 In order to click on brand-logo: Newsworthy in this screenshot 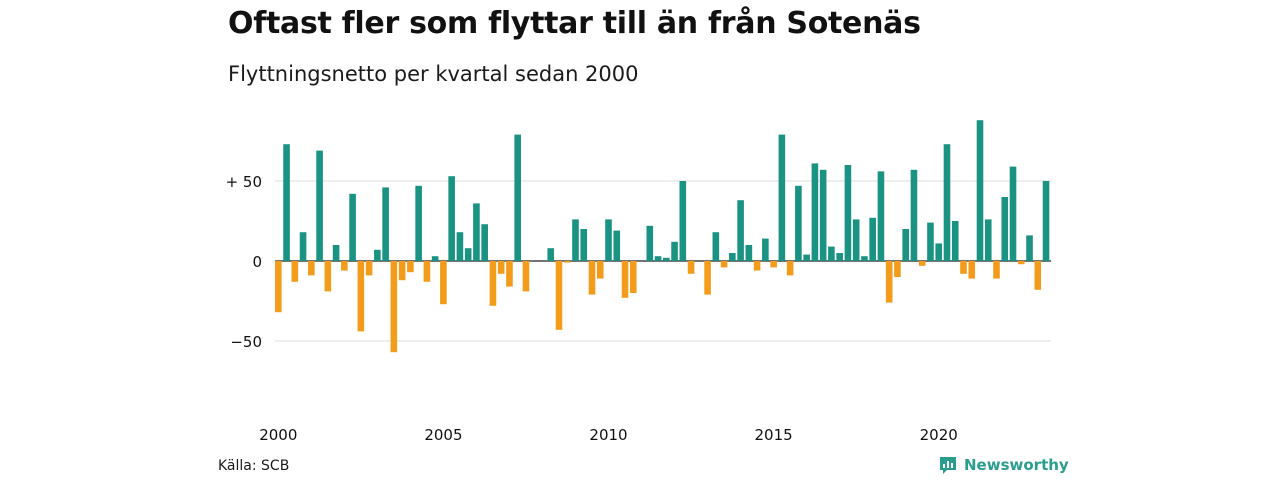, I will do `click(1003, 465)`.